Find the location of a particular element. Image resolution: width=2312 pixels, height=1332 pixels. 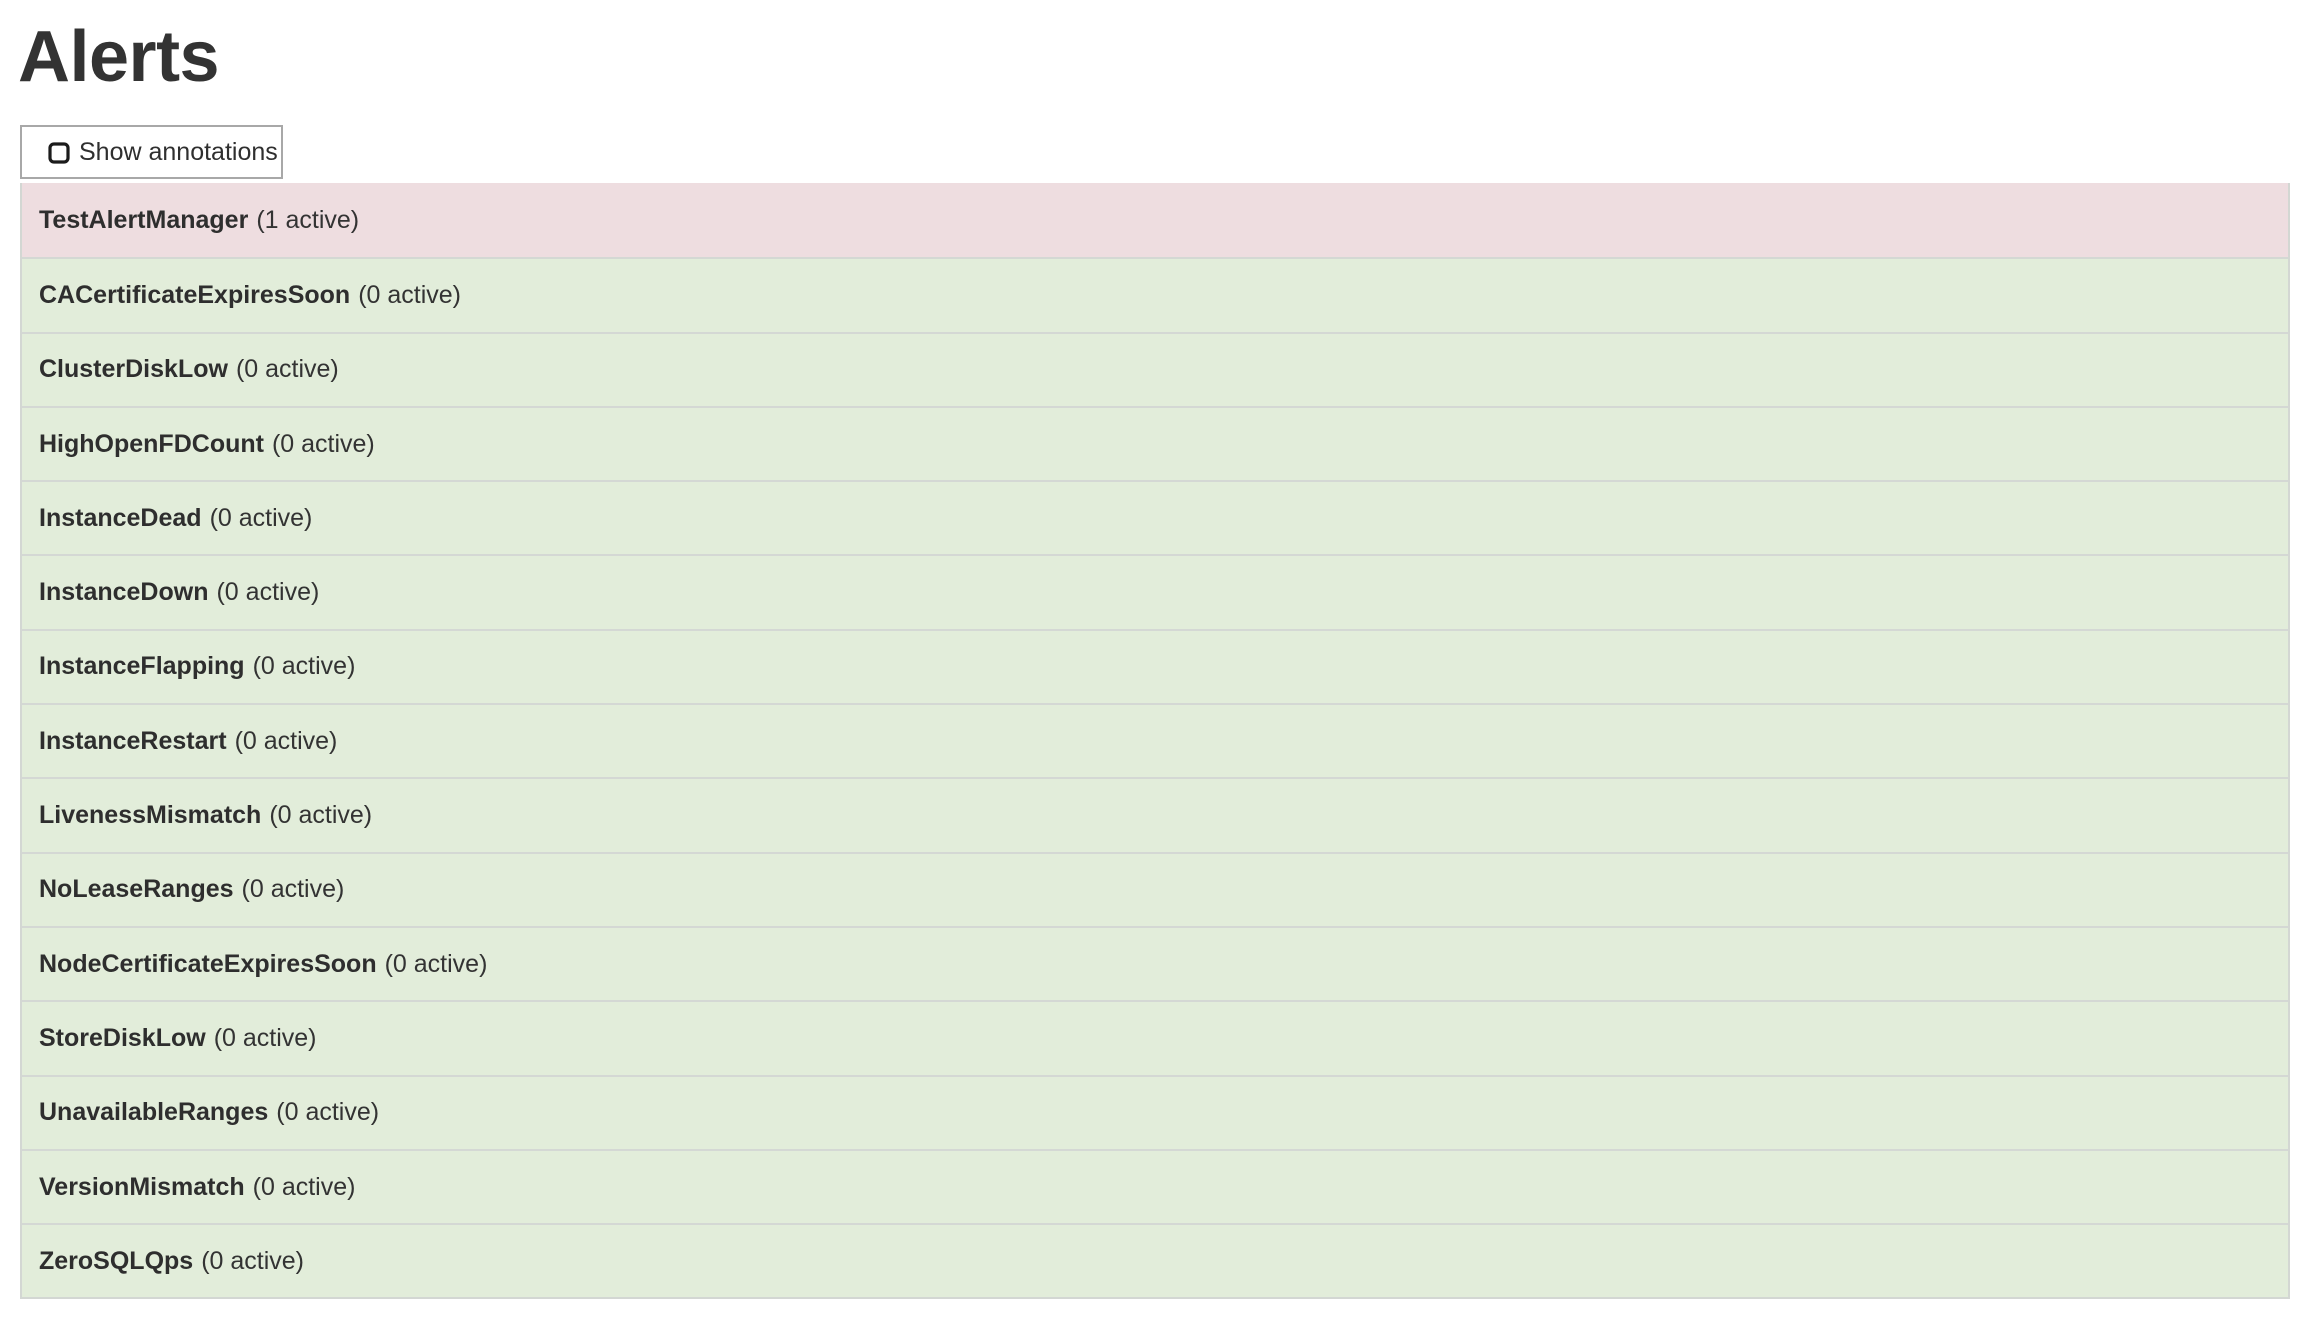

page-title: Alerts is located at coordinates (119, 57).